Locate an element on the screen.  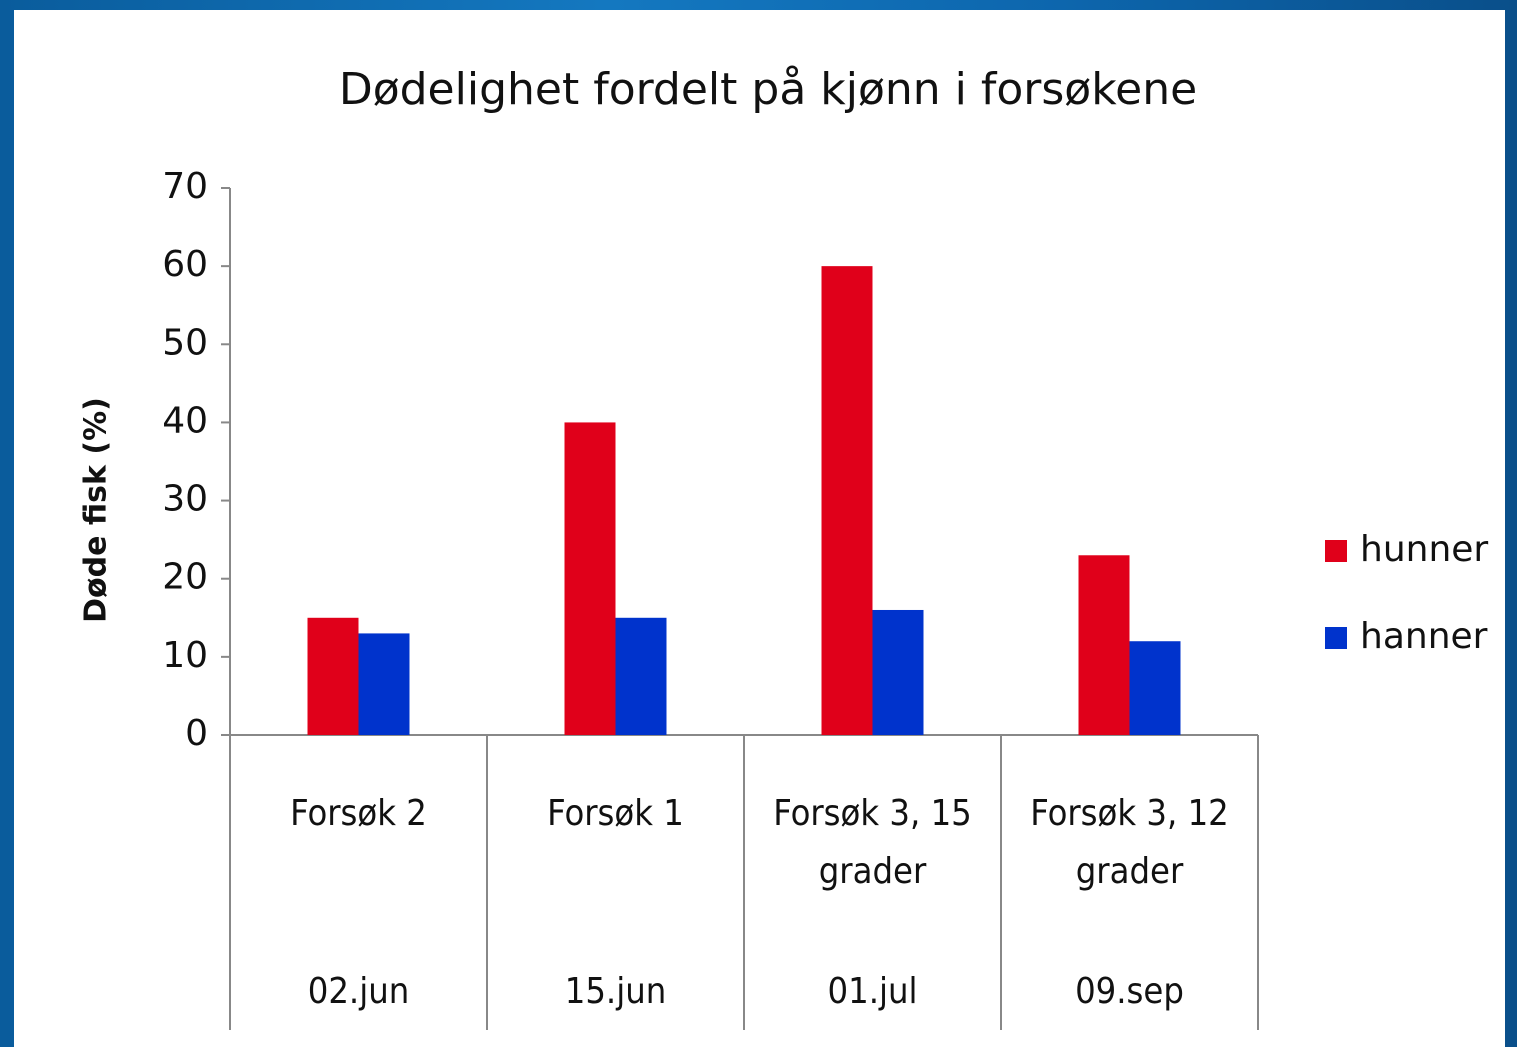
x-tick-label: Forsøk 1 is located at coordinates (615, 813).